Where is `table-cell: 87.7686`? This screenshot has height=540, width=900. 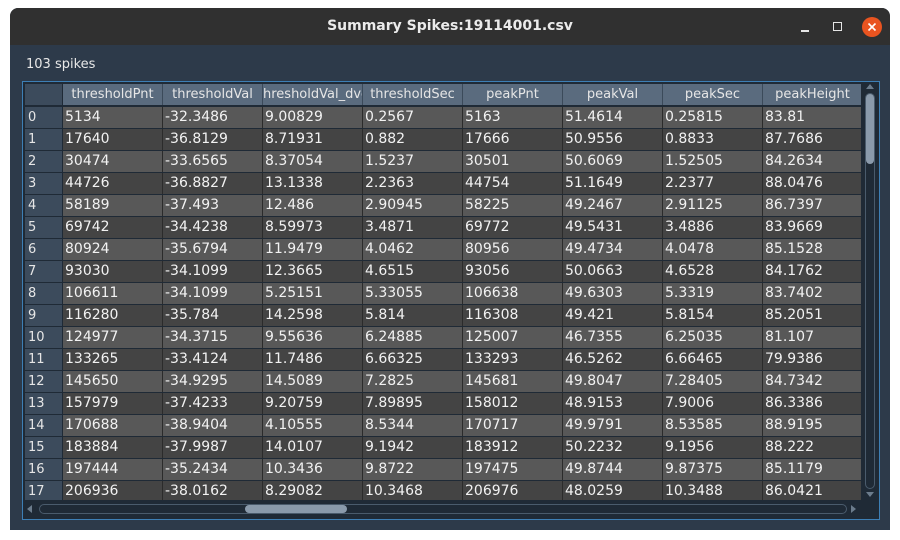 table-cell: 87.7686 is located at coordinates (812, 139).